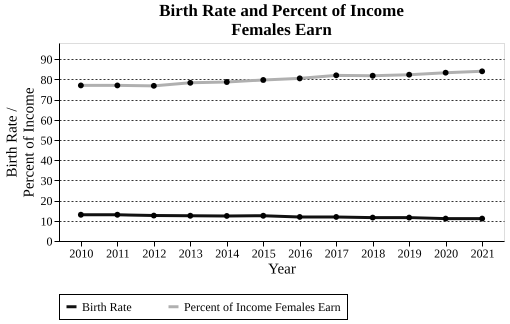  What do you see at coordinates (81, 253) in the screenshot?
I see `x-tick-label: 2010` at bounding box center [81, 253].